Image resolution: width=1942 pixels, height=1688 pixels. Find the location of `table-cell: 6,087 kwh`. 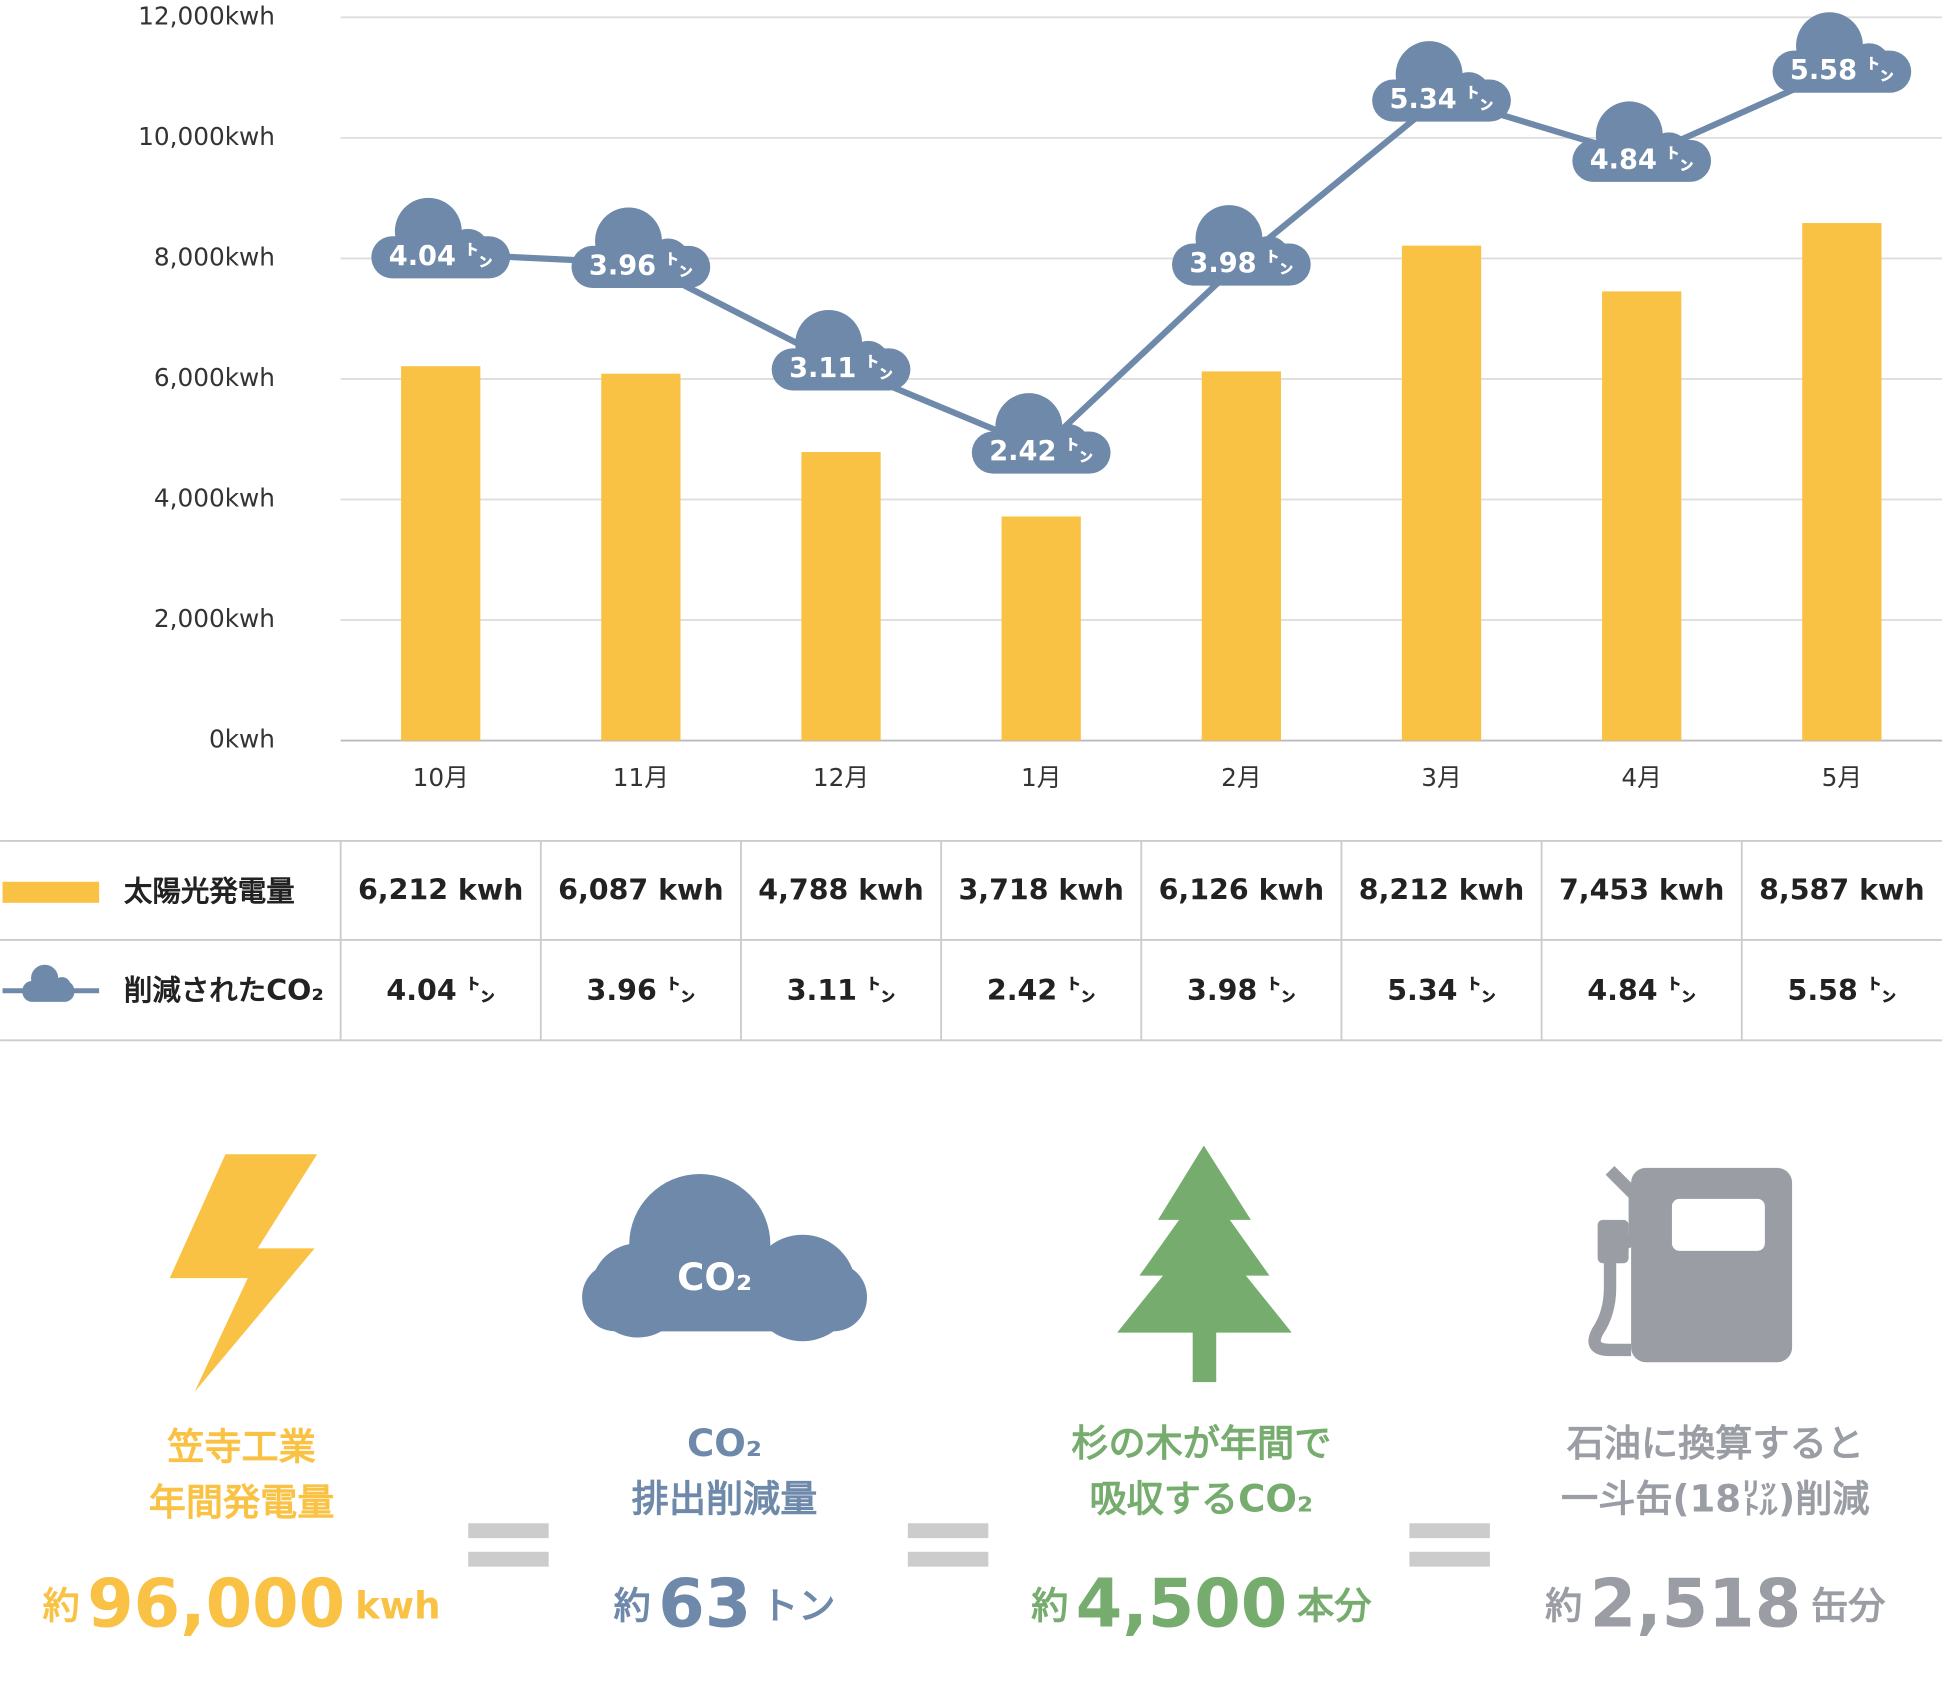

table-cell: 6,087 kwh is located at coordinates (640, 890).